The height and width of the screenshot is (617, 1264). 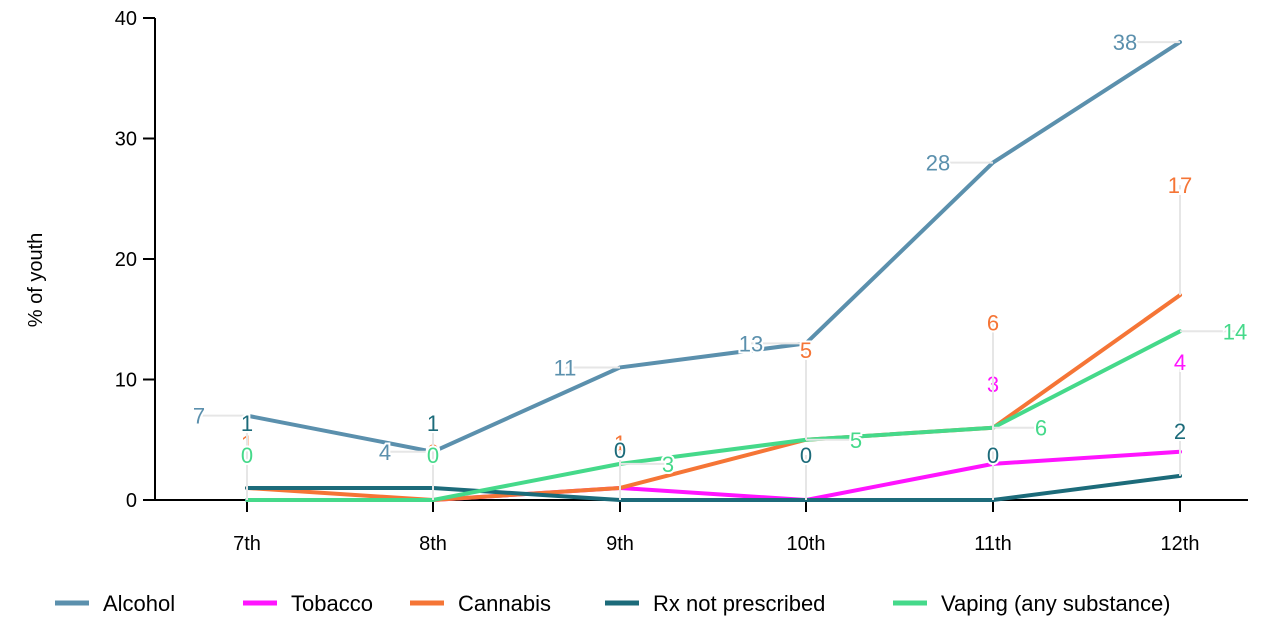 I want to click on x-tick-label: 8th, so click(x=433, y=544).